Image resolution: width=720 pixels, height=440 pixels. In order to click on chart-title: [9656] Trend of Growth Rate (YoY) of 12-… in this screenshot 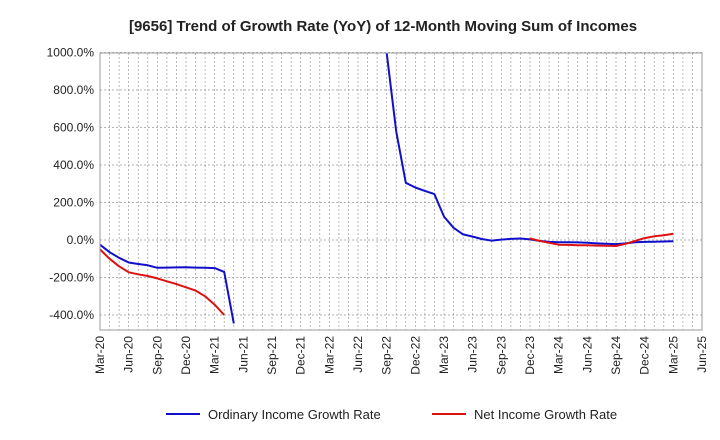, I will do `click(383, 26)`.